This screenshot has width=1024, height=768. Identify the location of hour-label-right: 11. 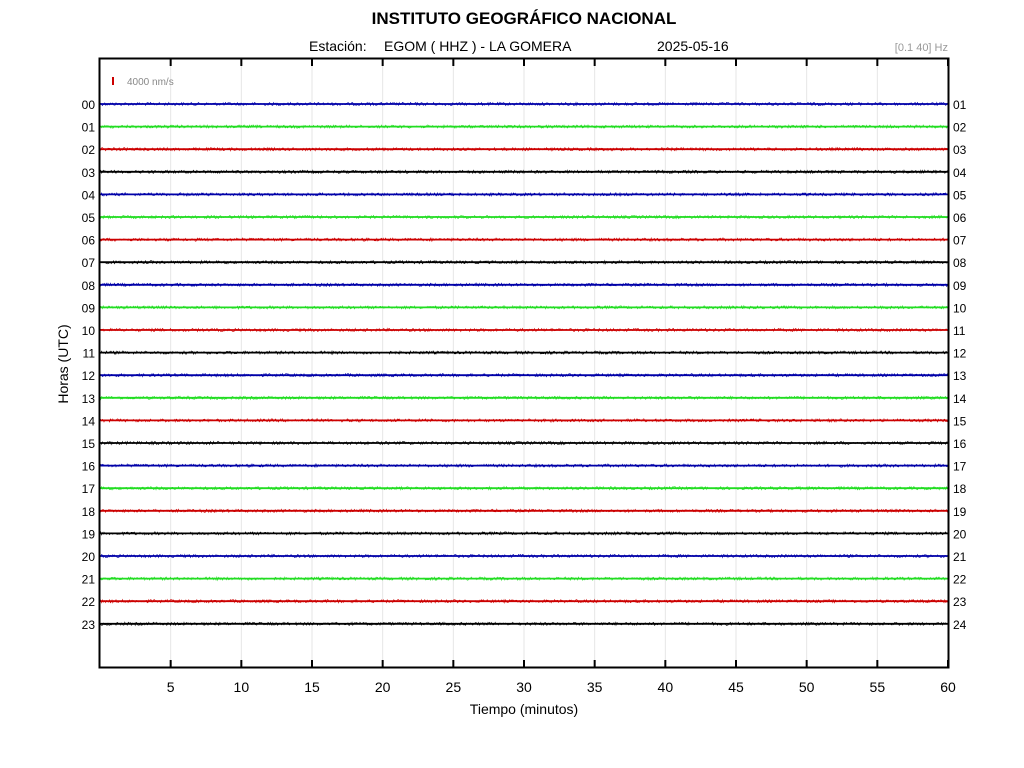
(959, 331).